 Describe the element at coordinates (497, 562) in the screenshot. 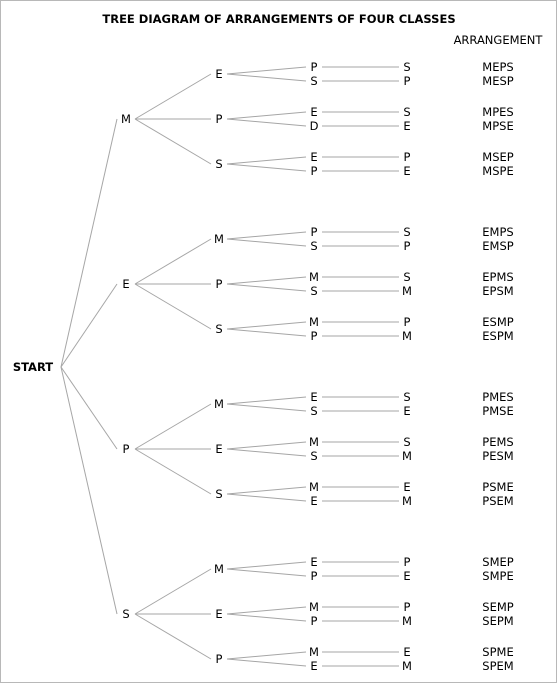

I see `arrangement-label: SMEP` at that location.